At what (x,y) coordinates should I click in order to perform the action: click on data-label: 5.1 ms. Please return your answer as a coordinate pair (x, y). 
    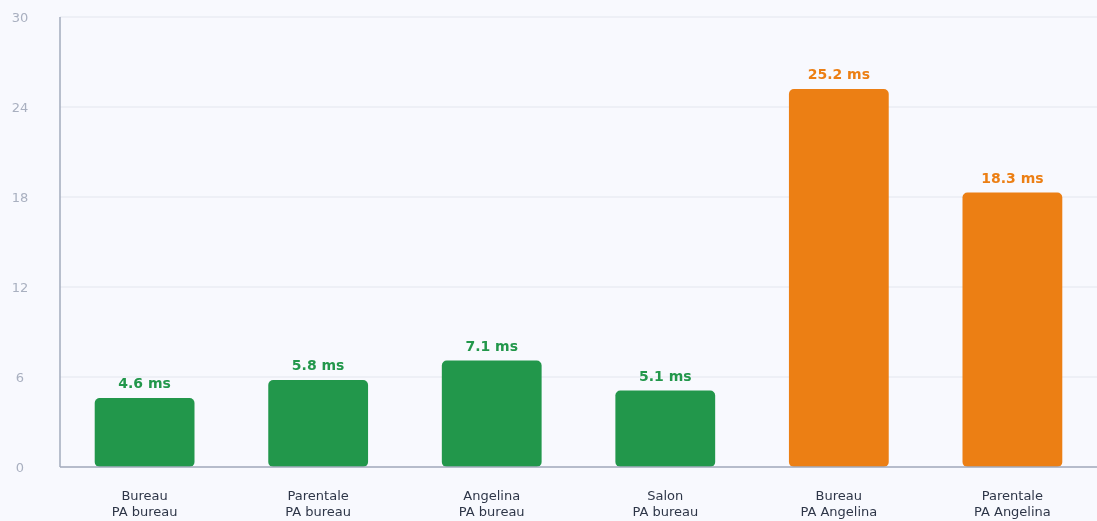
    Looking at the image, I should click on (665, 375).